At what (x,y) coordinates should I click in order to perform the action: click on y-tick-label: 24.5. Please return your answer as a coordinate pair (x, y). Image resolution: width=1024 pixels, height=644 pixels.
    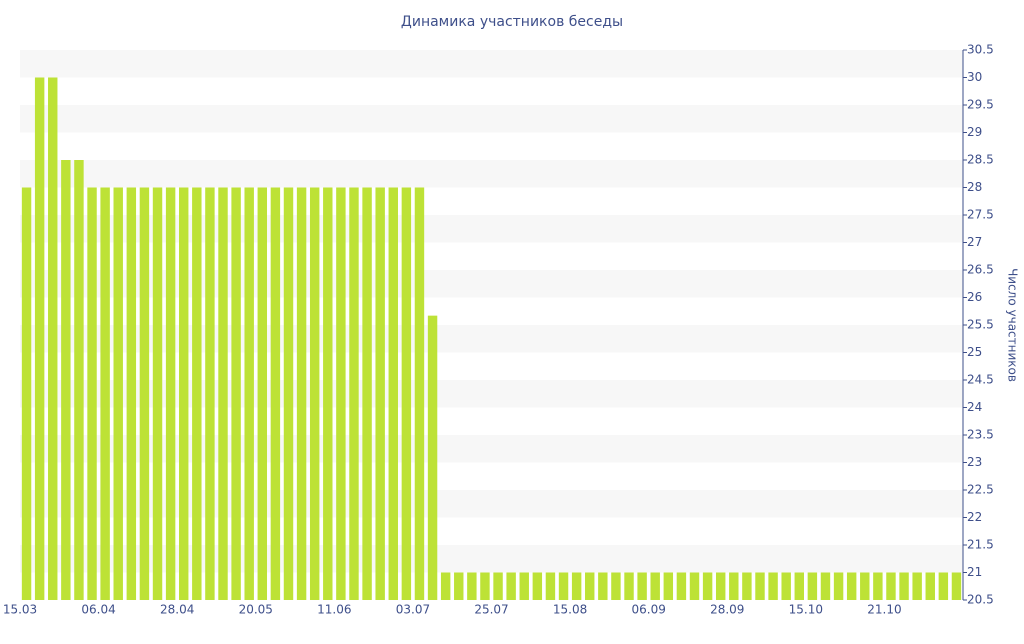
    Looking at the image, I should click on (980, 380).